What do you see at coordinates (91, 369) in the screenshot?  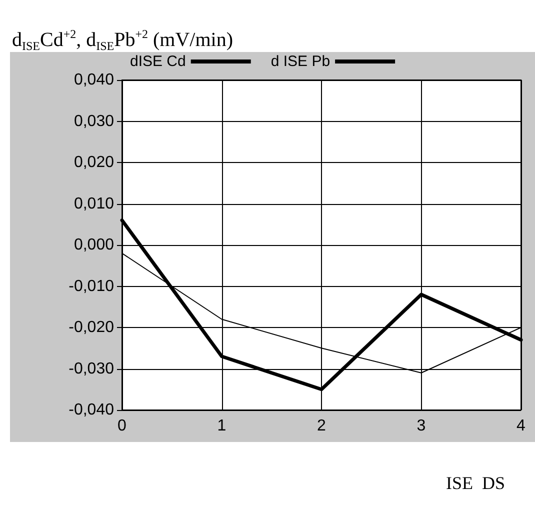 I see `y-tick-label: -0,030` at bounding box center [91, 369].